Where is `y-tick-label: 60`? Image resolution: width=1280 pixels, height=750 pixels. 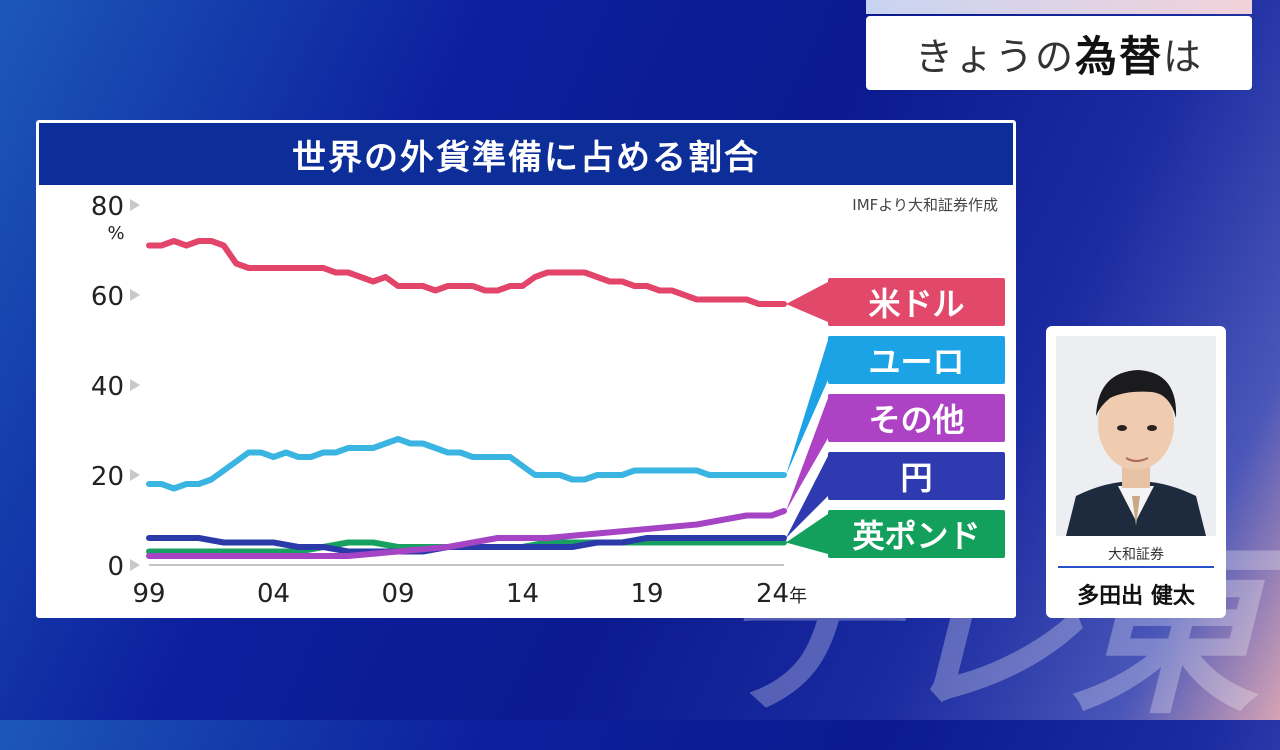
y-tick-label: 60 is located at coordinates (107, 297).